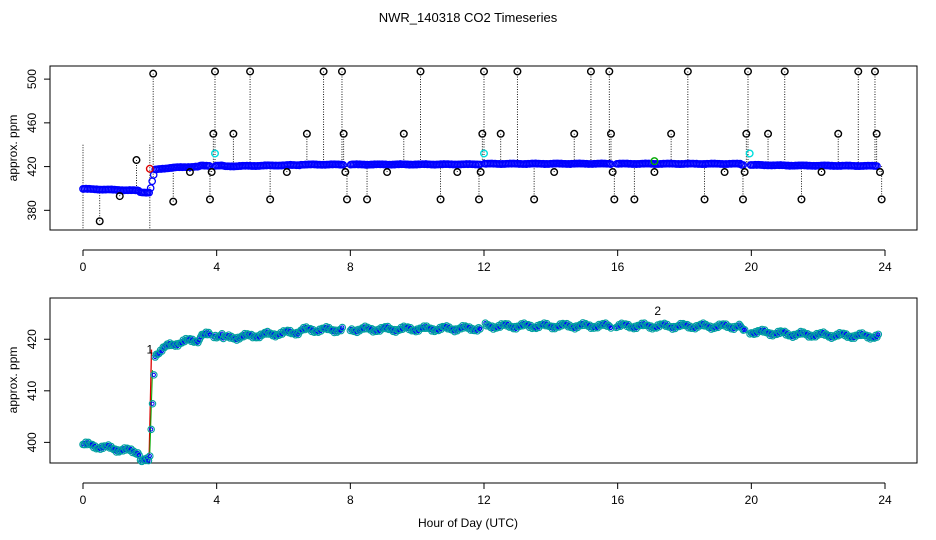  Describe the element at coordinates (468, 523) in the screenshot. I see `figure-x-axis-label: Hour of Day (UTC)` at that location.